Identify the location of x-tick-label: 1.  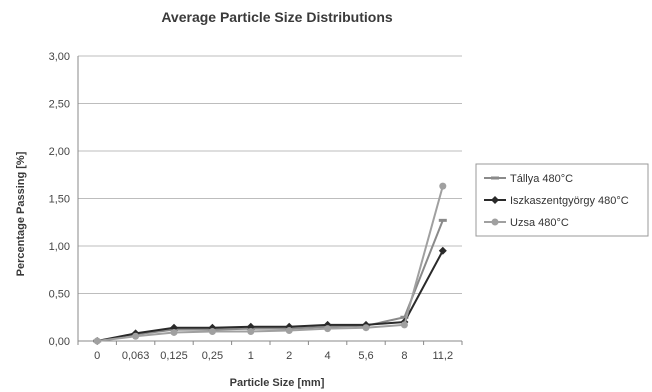
(251, 356).